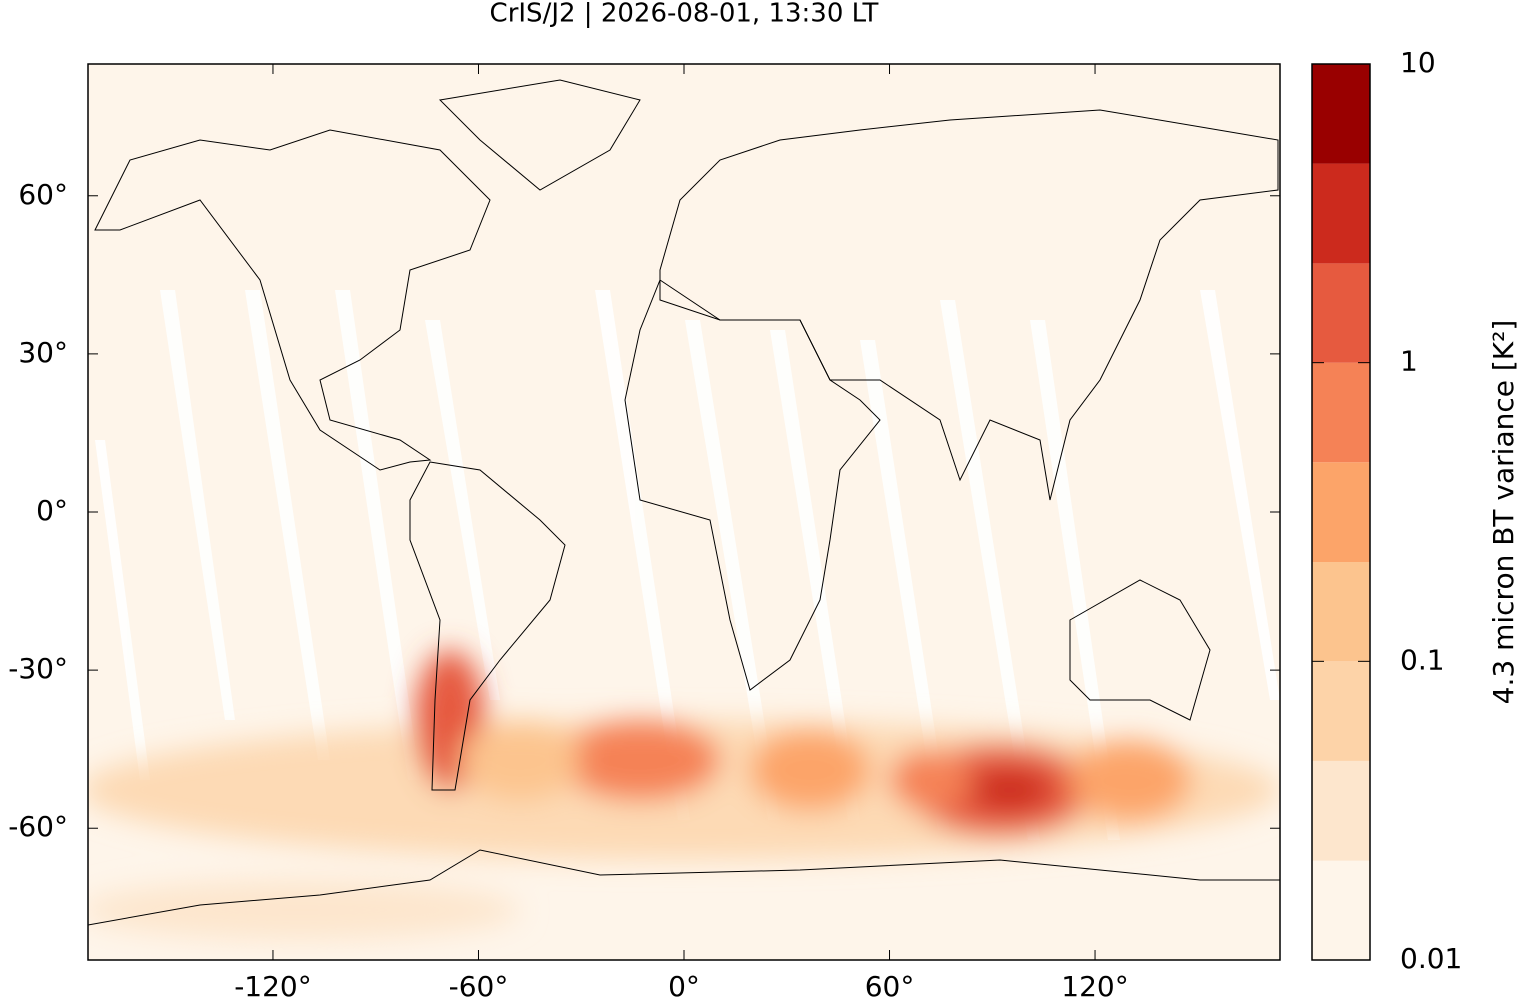 This screenshot has height=1006, width=1519. Describe the element at coordinates (1431, 958) in the screenshot. I see `colorbar-tick-label: 0.01` at that location.